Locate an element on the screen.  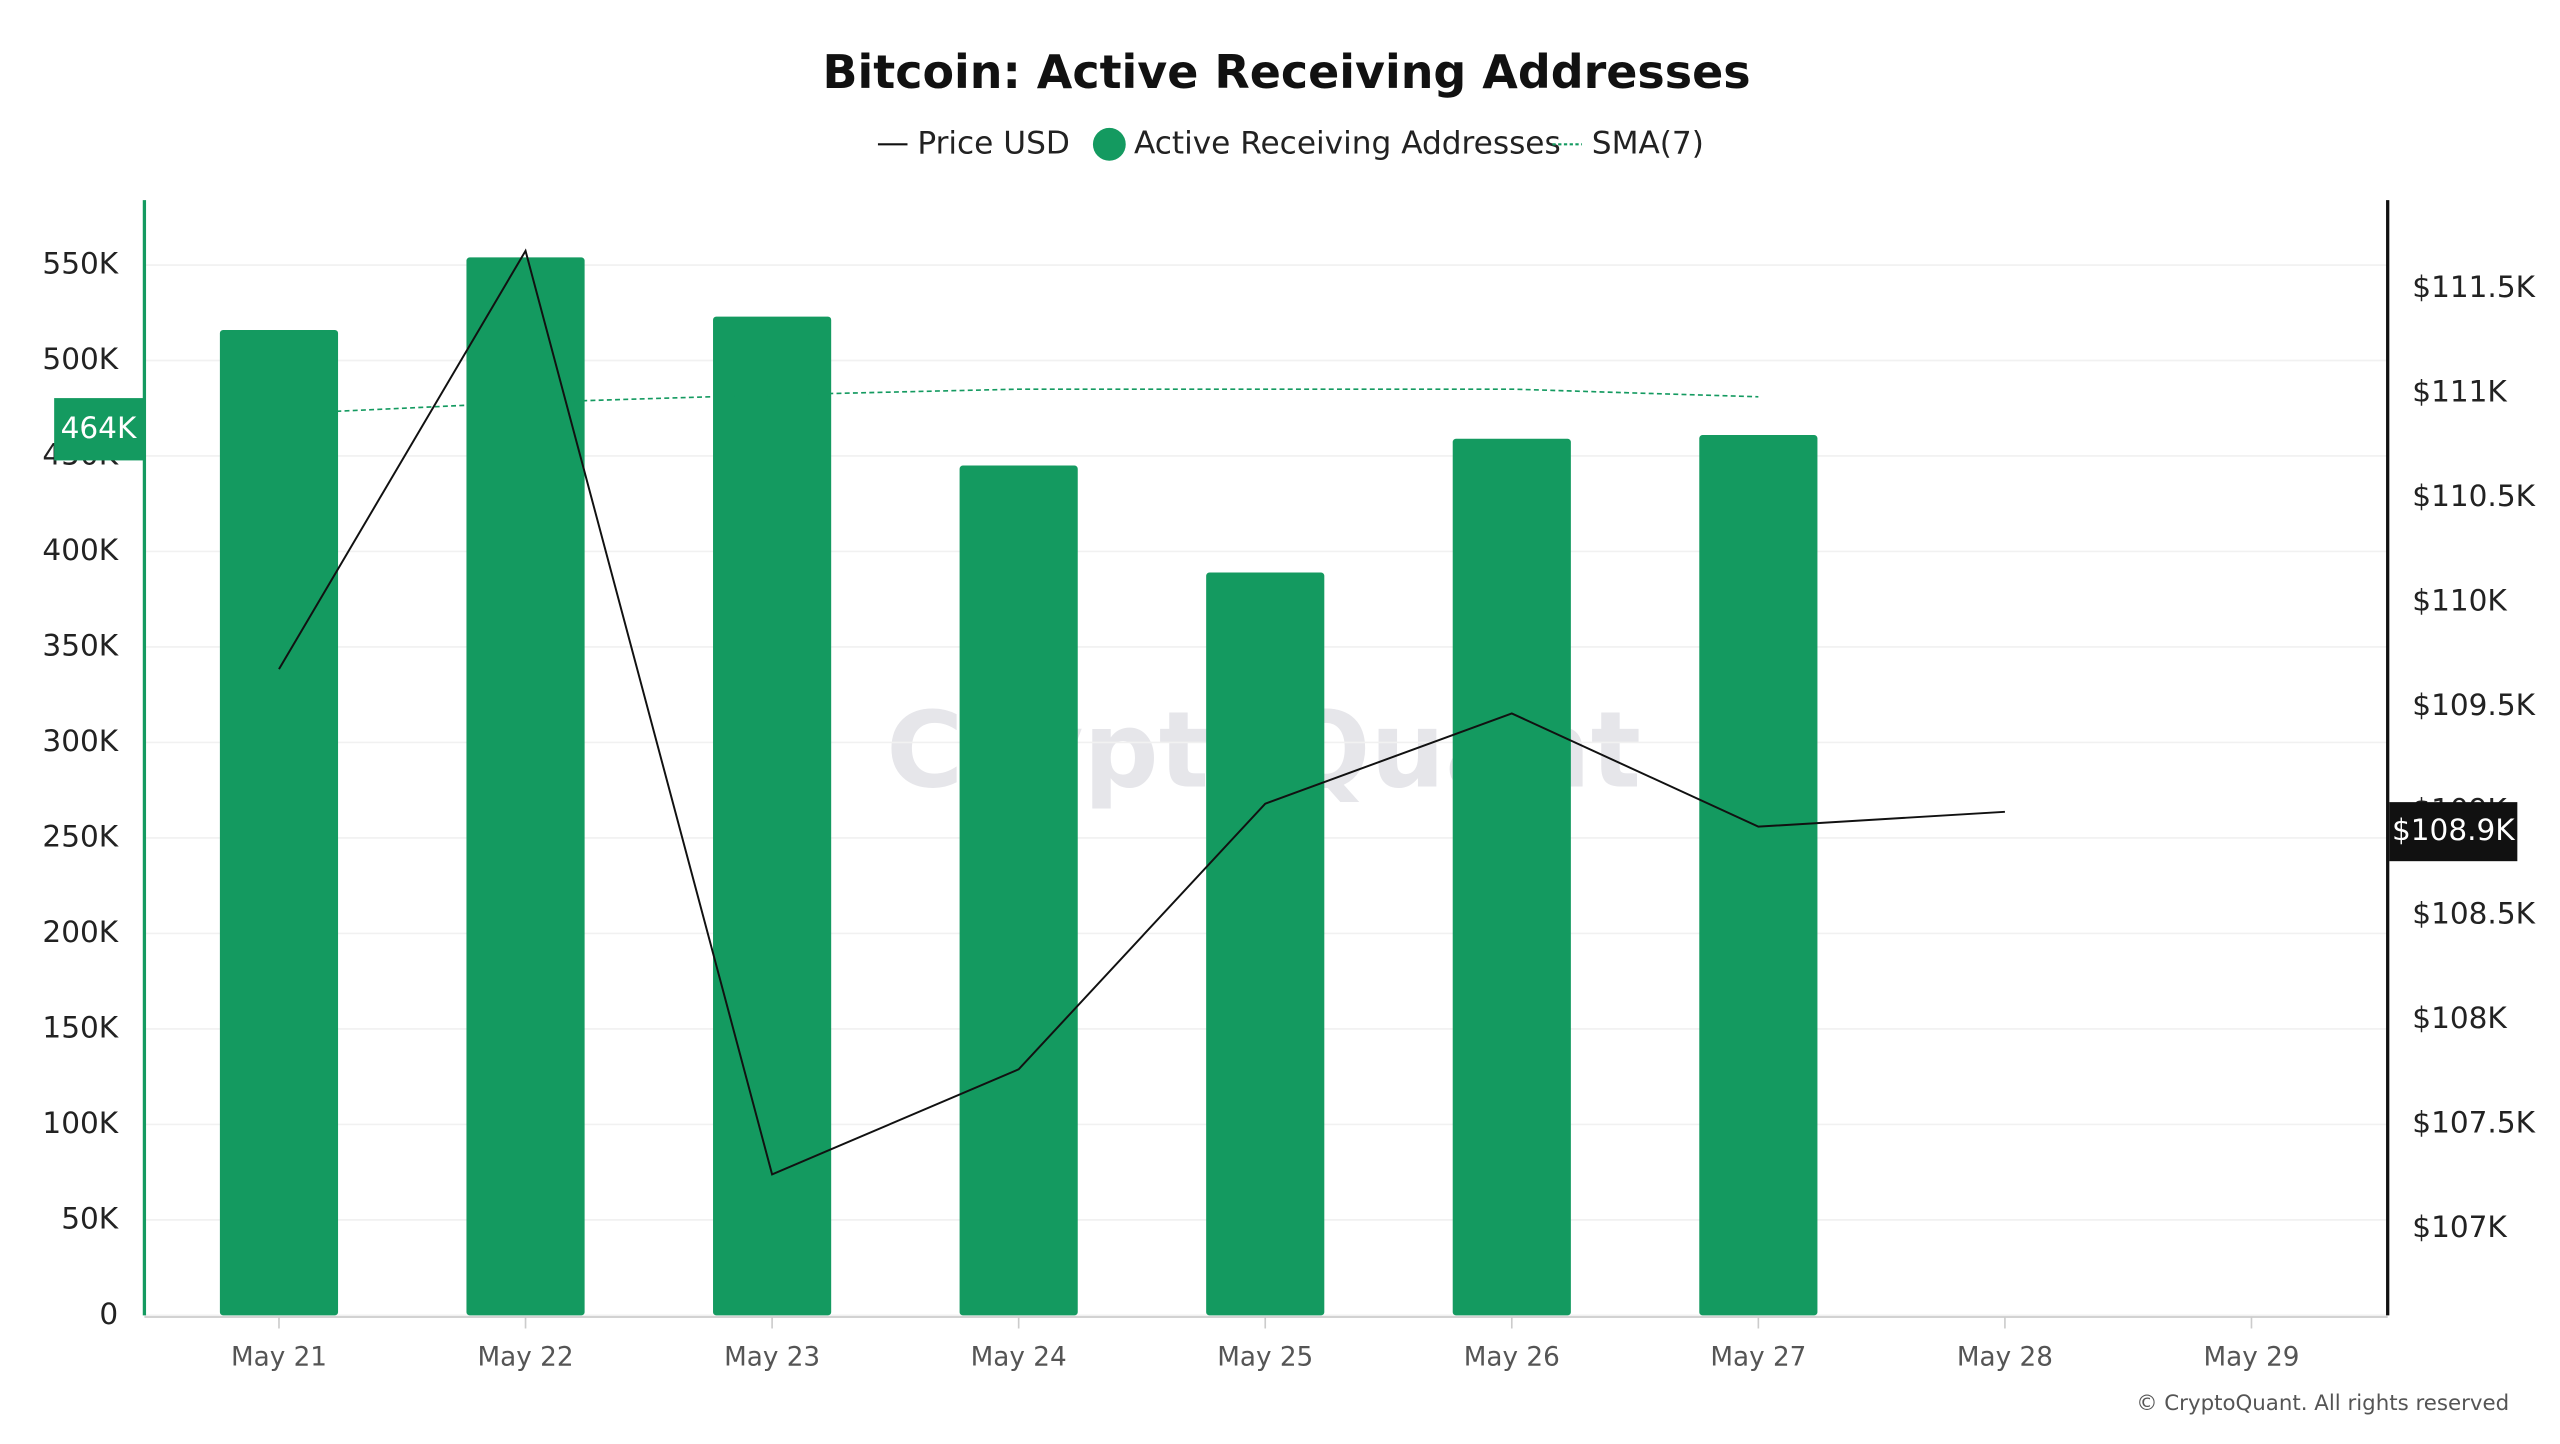
y2-tick-label: $110.5K is located at coordinates (2473, 496).